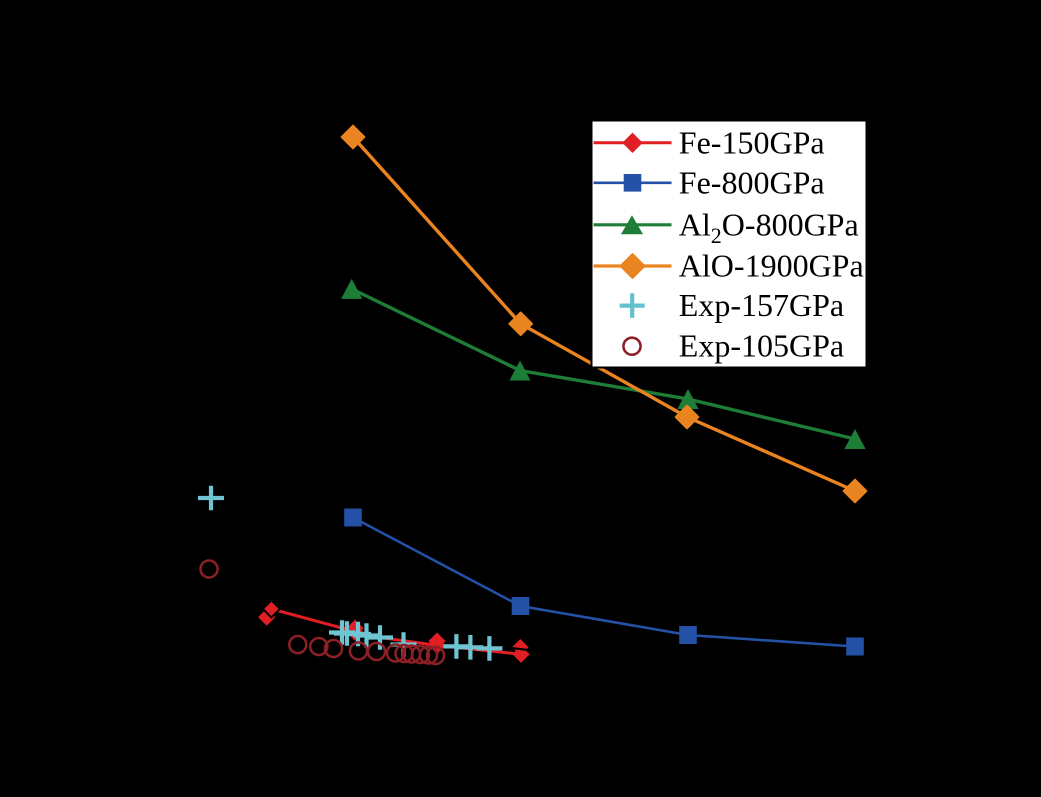 The width and height of the screenshot is (1041, 797). I want to click on svg-text: Exp-157GPa, so click(761, 305).